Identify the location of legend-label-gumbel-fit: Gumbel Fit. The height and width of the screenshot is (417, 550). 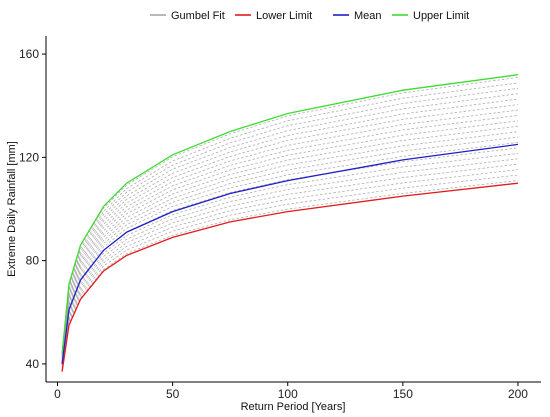
(198, 16).